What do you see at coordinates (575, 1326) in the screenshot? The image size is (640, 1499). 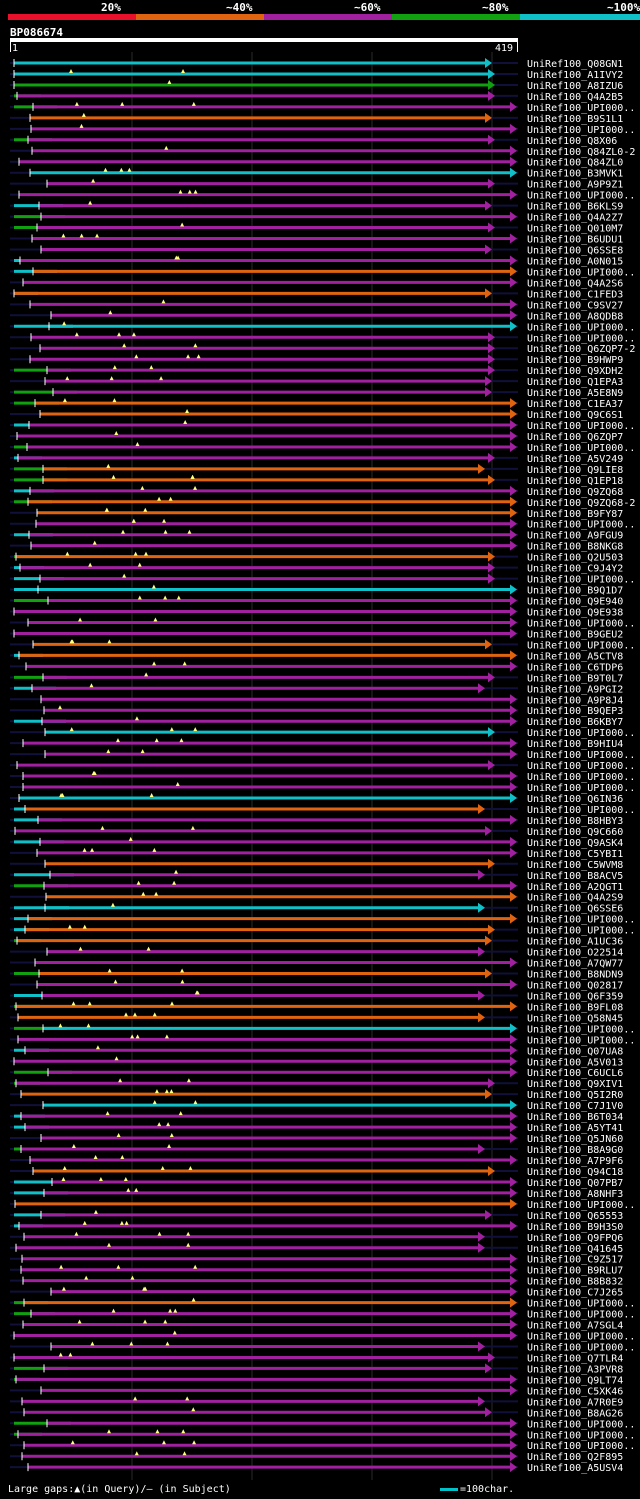 I see `hit-label-link: UniRef100_A7SGL4` at bounding box center [575, 1326].